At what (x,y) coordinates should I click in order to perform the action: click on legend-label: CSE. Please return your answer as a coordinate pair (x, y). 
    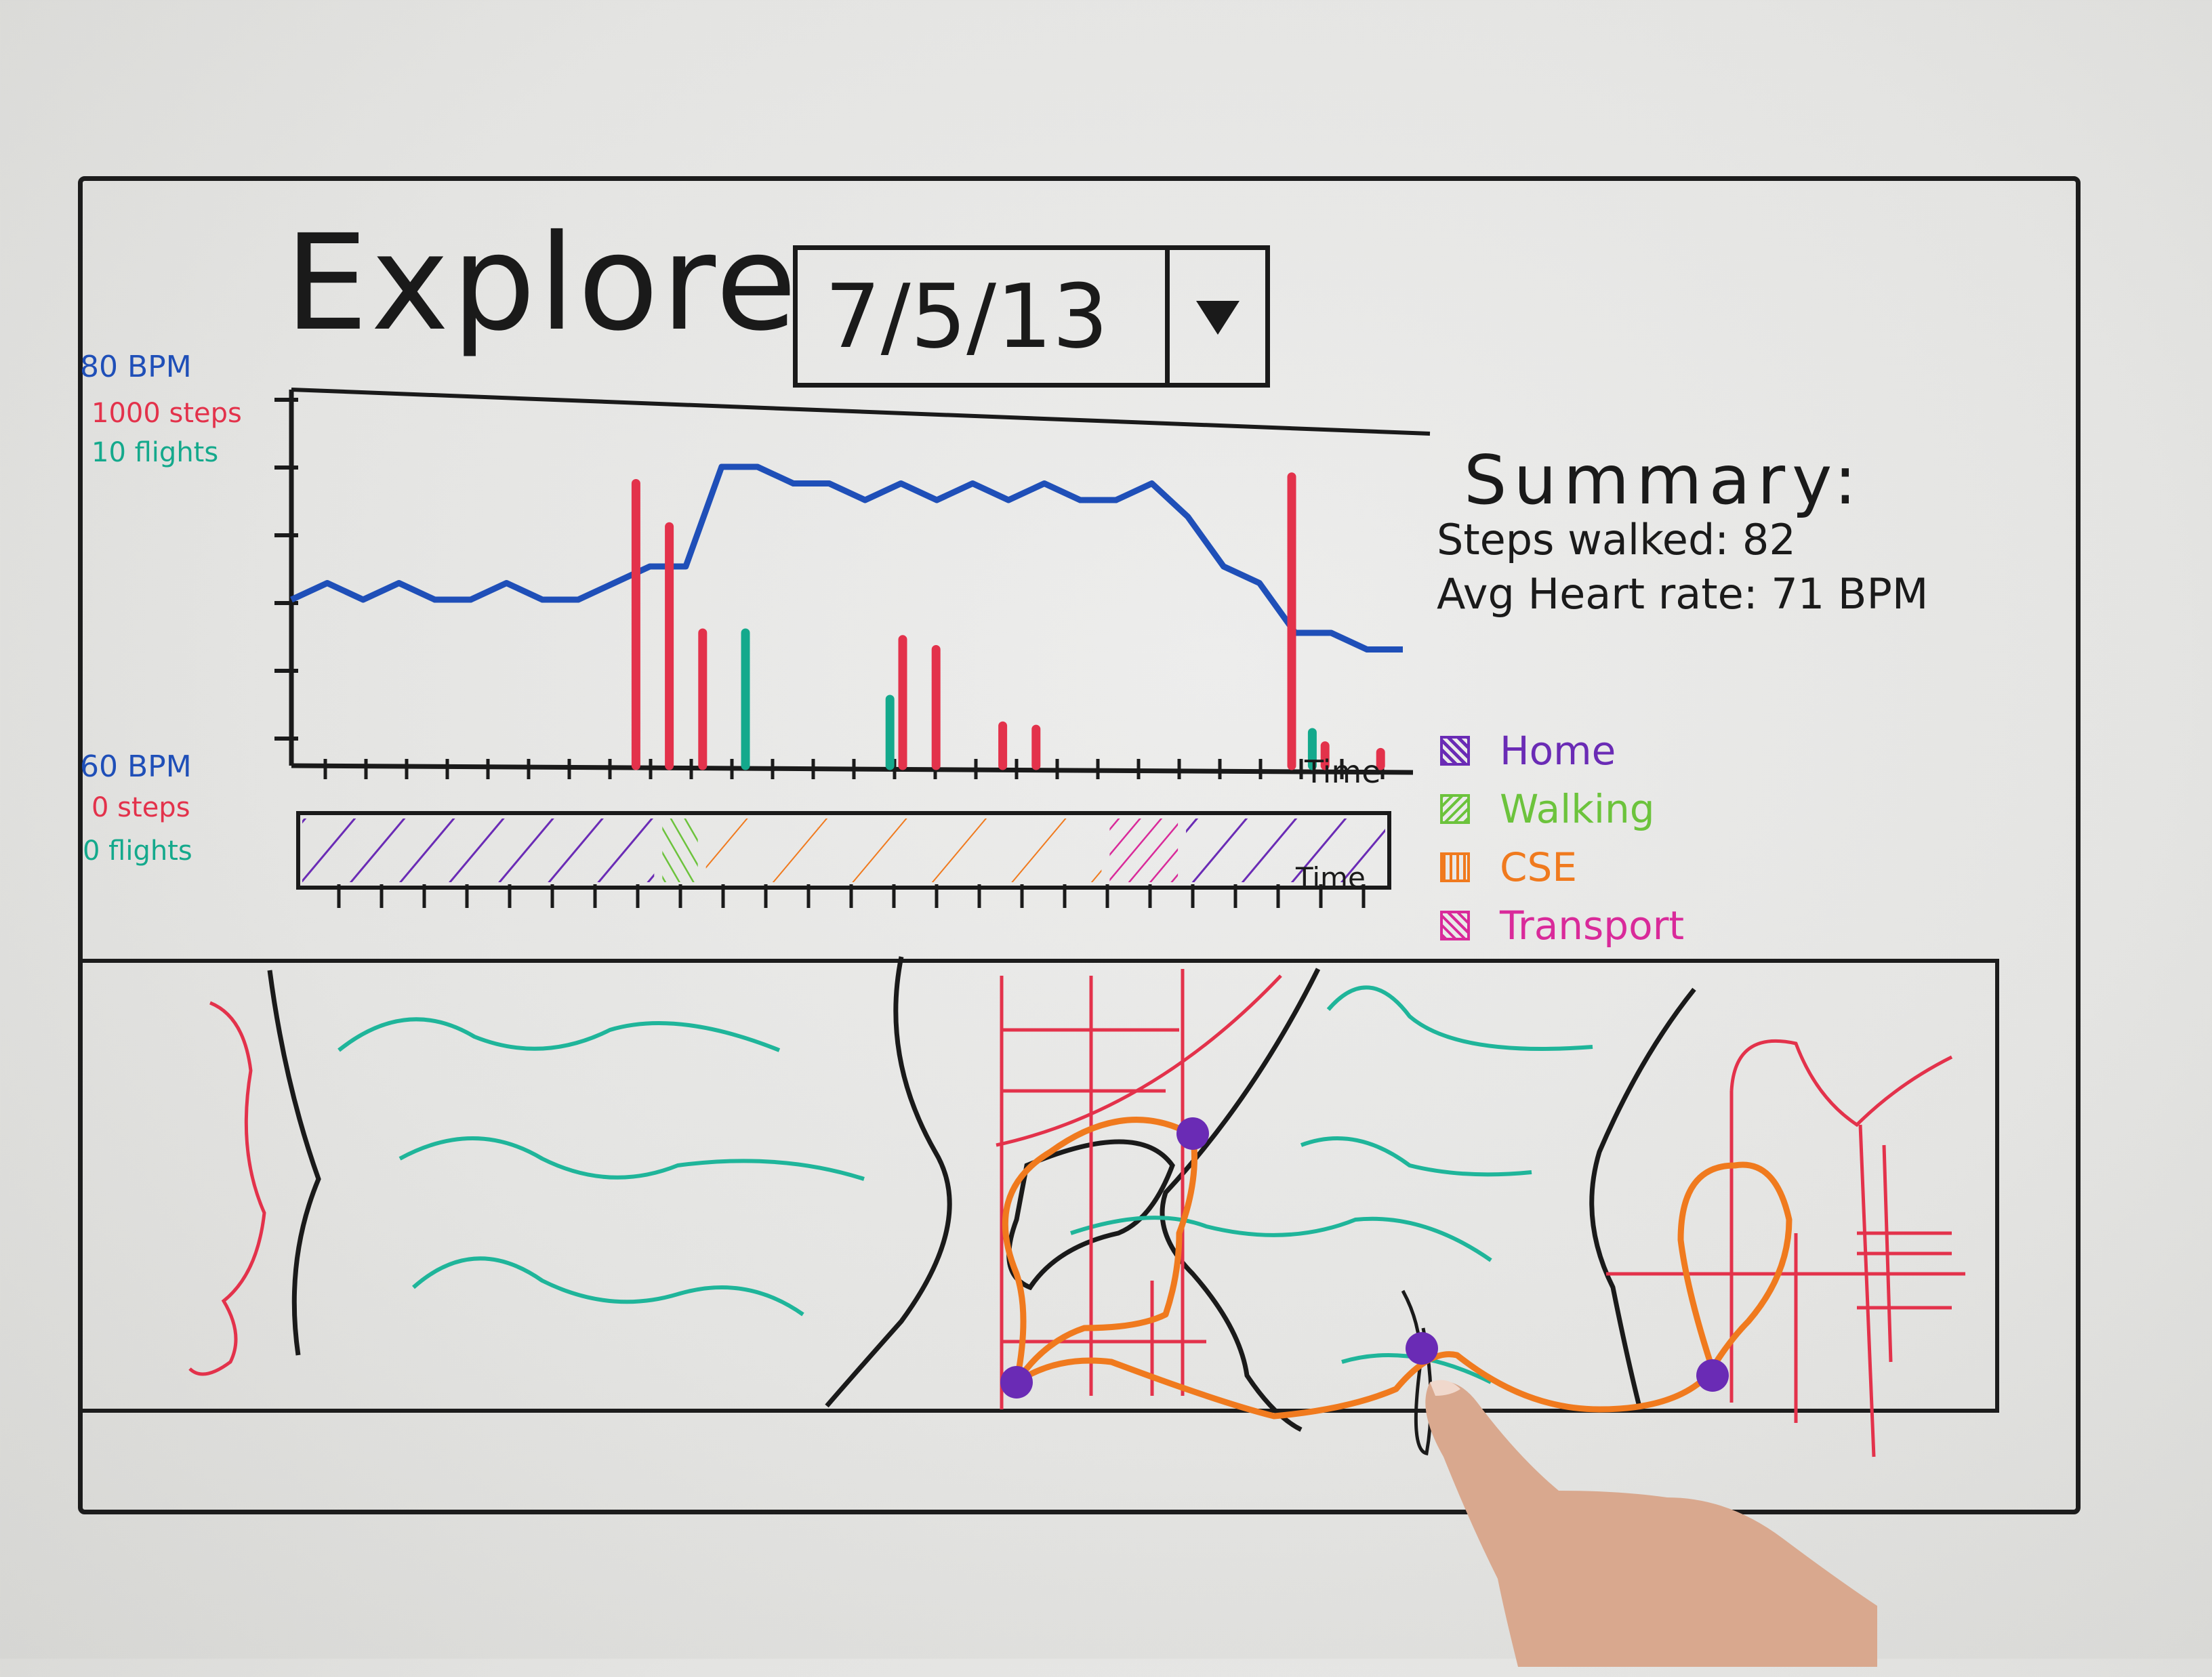
    Looking at the image, I should click on (1539, 867).